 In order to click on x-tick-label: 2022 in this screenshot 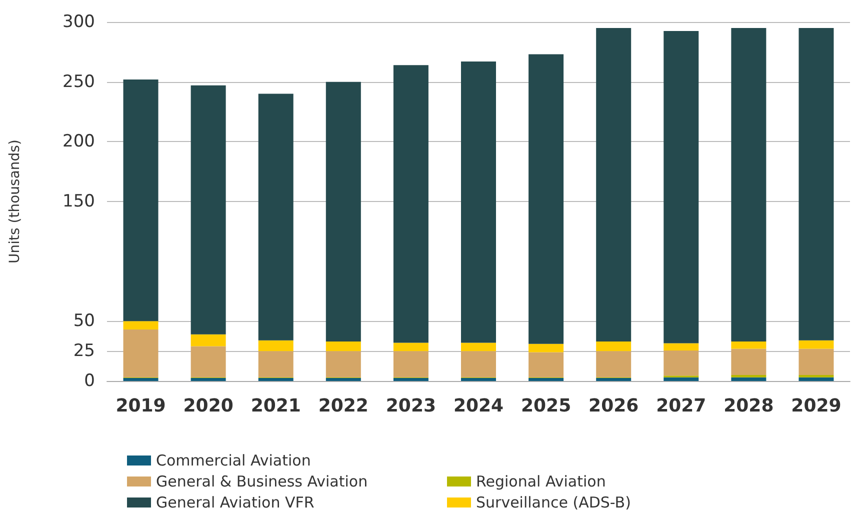, I will do `click(343, 406)`.